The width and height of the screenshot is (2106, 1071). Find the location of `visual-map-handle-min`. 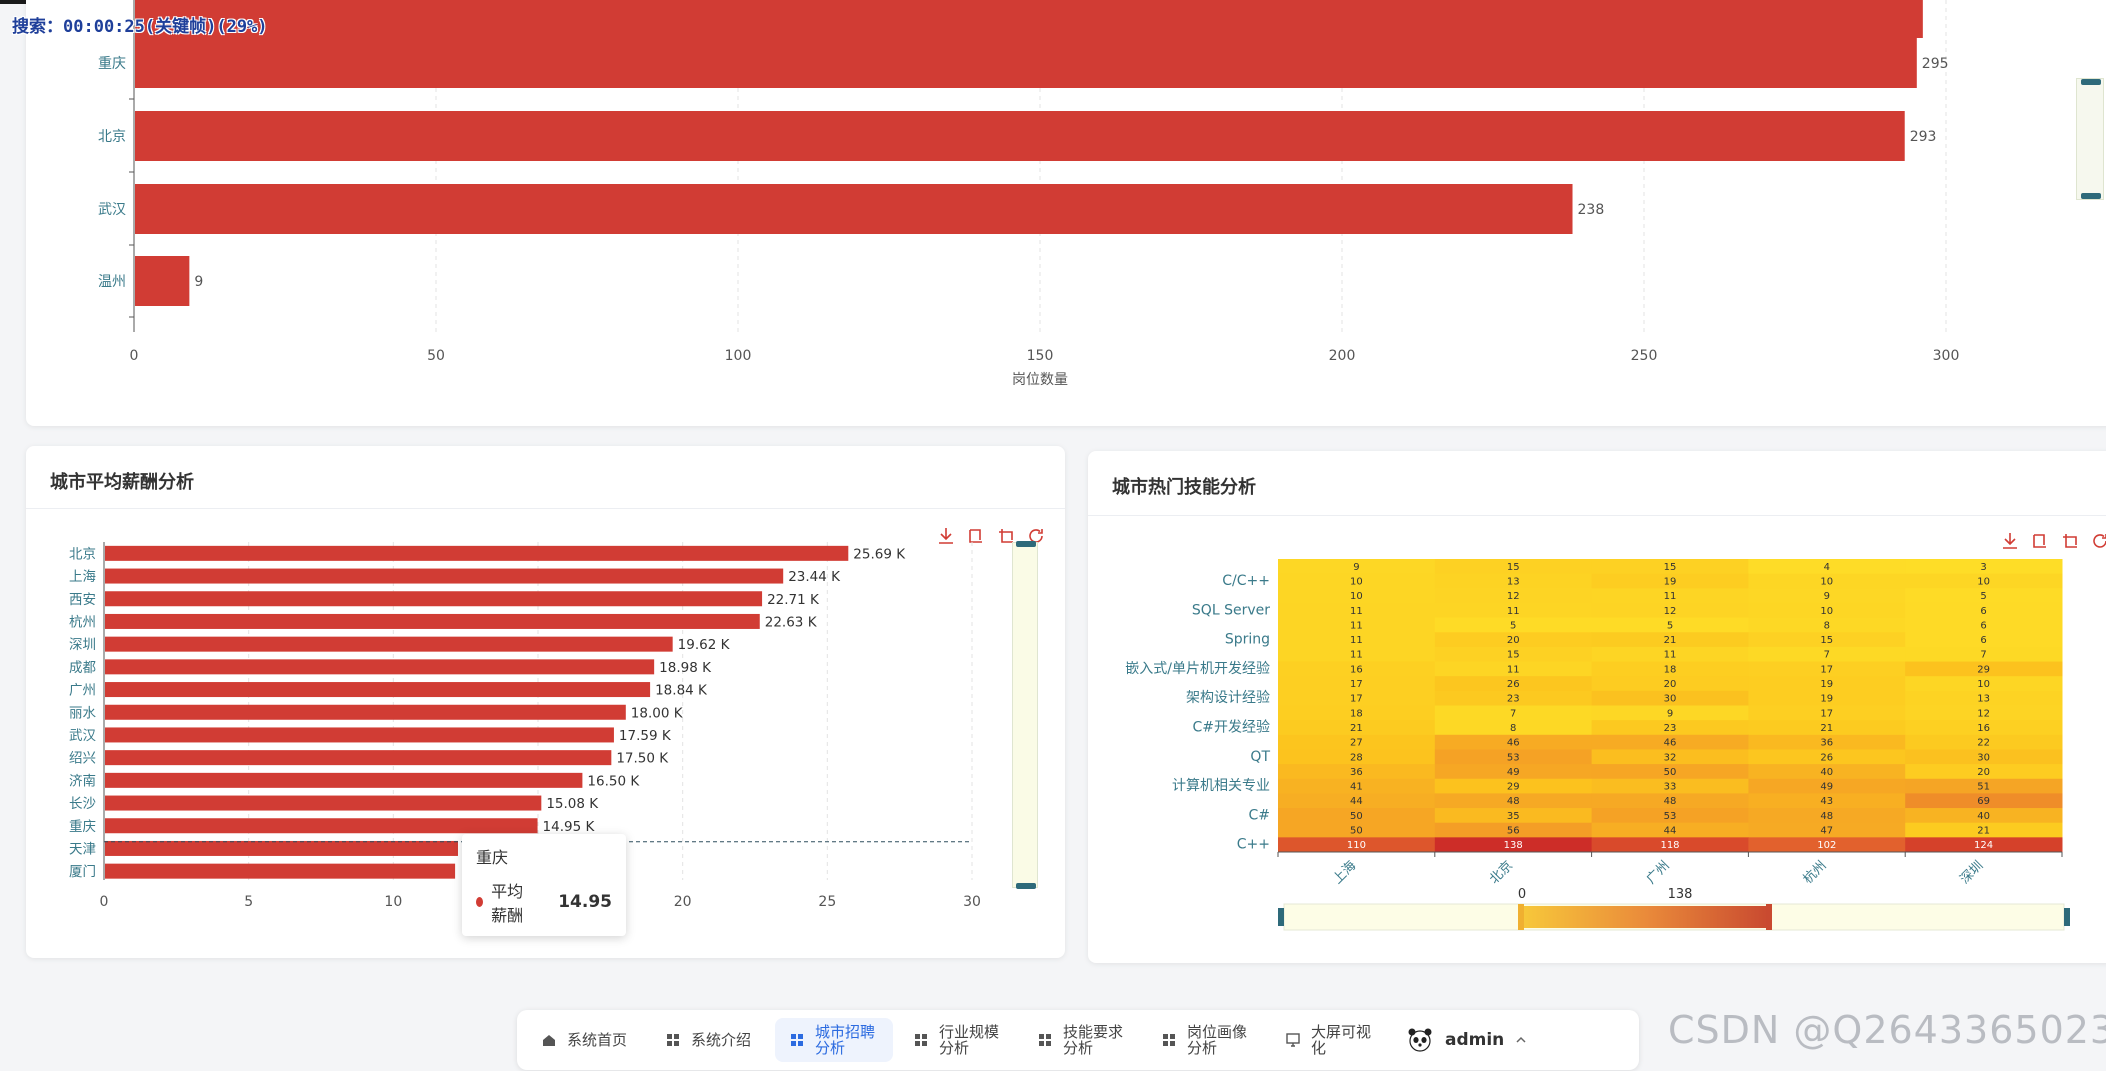

visual-map-handle-min is located at coordinates (1521, 917).